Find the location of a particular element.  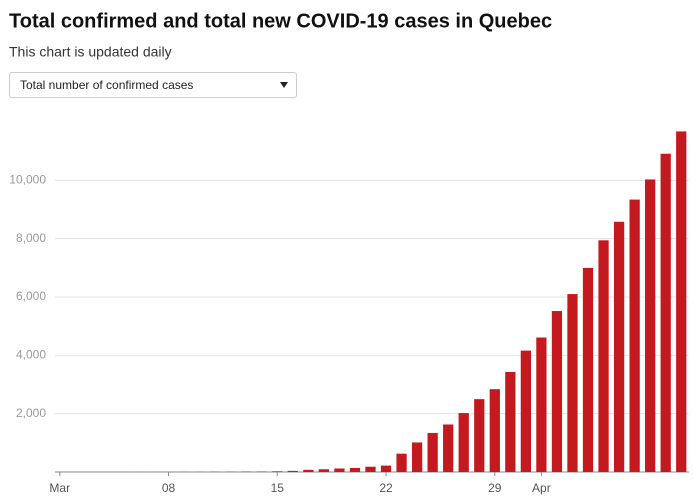

y-tick-label: 4,000 is located at coordinates (31, 355).